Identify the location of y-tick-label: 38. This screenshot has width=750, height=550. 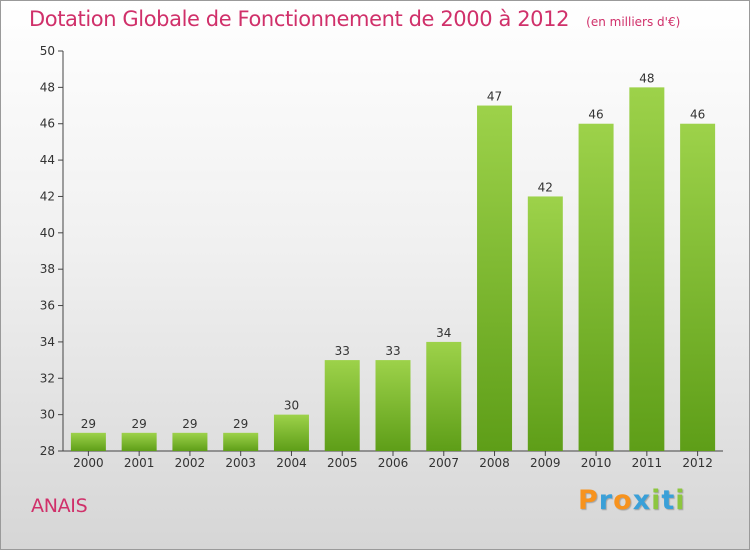
(47, 269).